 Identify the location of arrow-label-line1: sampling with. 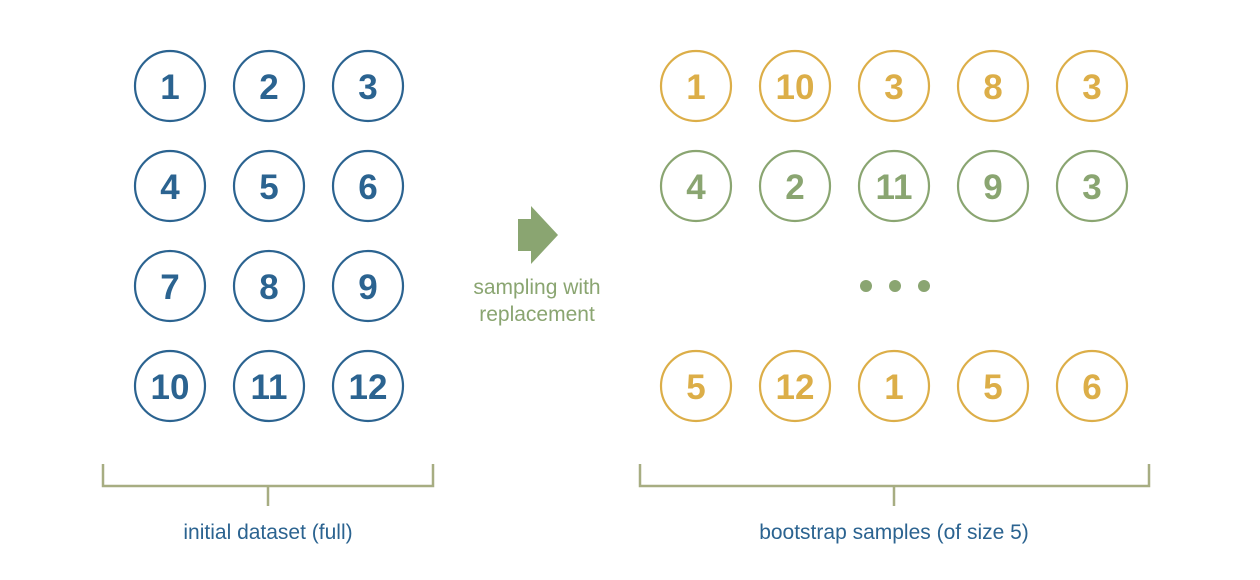
(536, 287).